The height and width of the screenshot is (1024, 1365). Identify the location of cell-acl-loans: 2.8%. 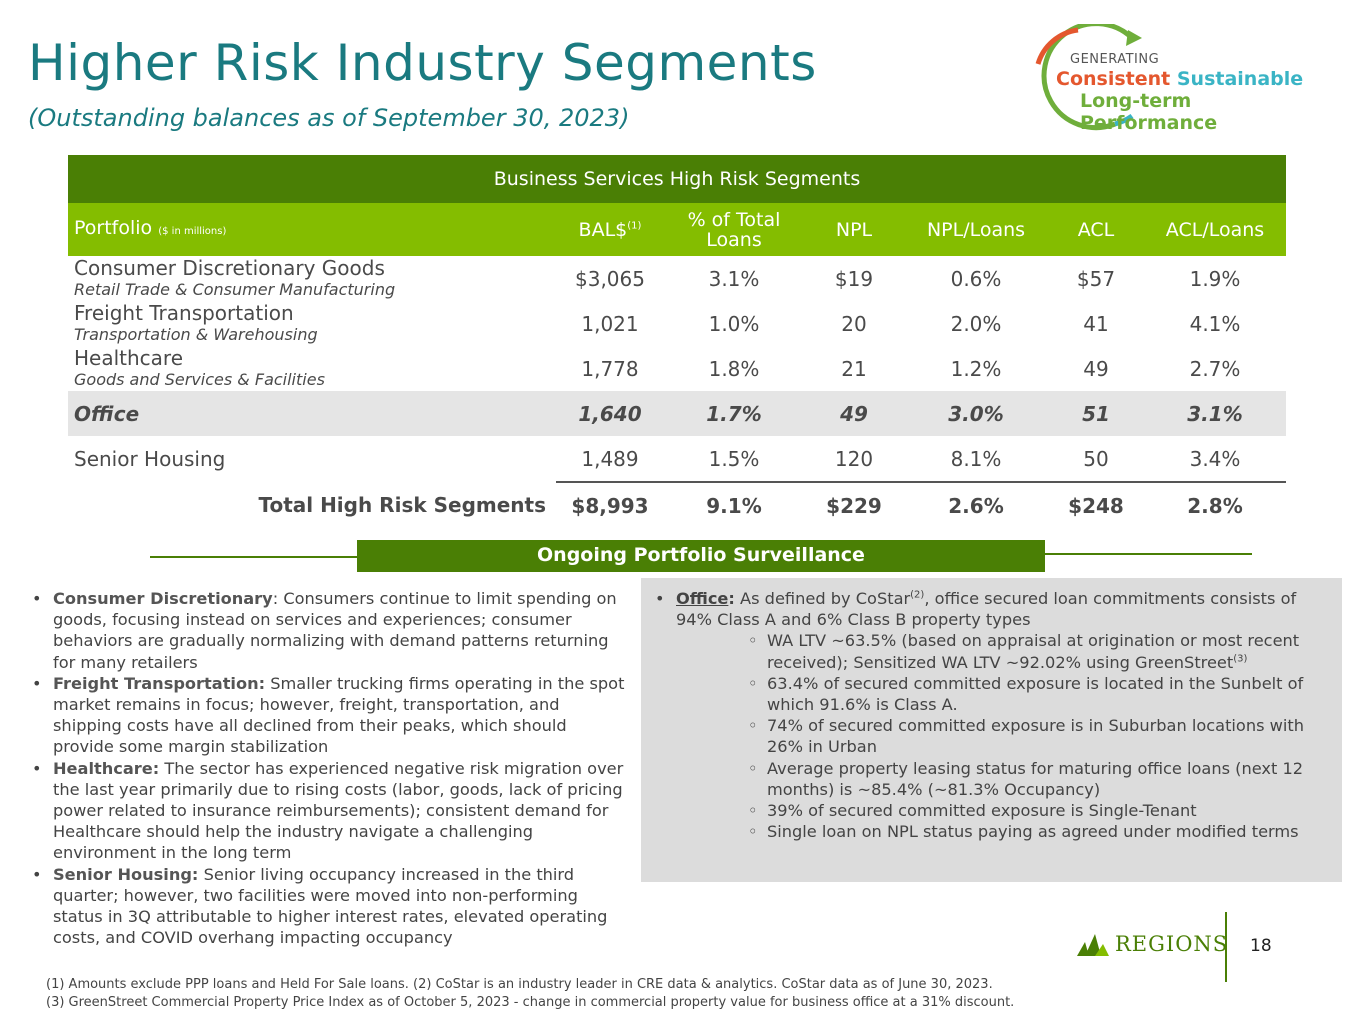
(1215, 504).